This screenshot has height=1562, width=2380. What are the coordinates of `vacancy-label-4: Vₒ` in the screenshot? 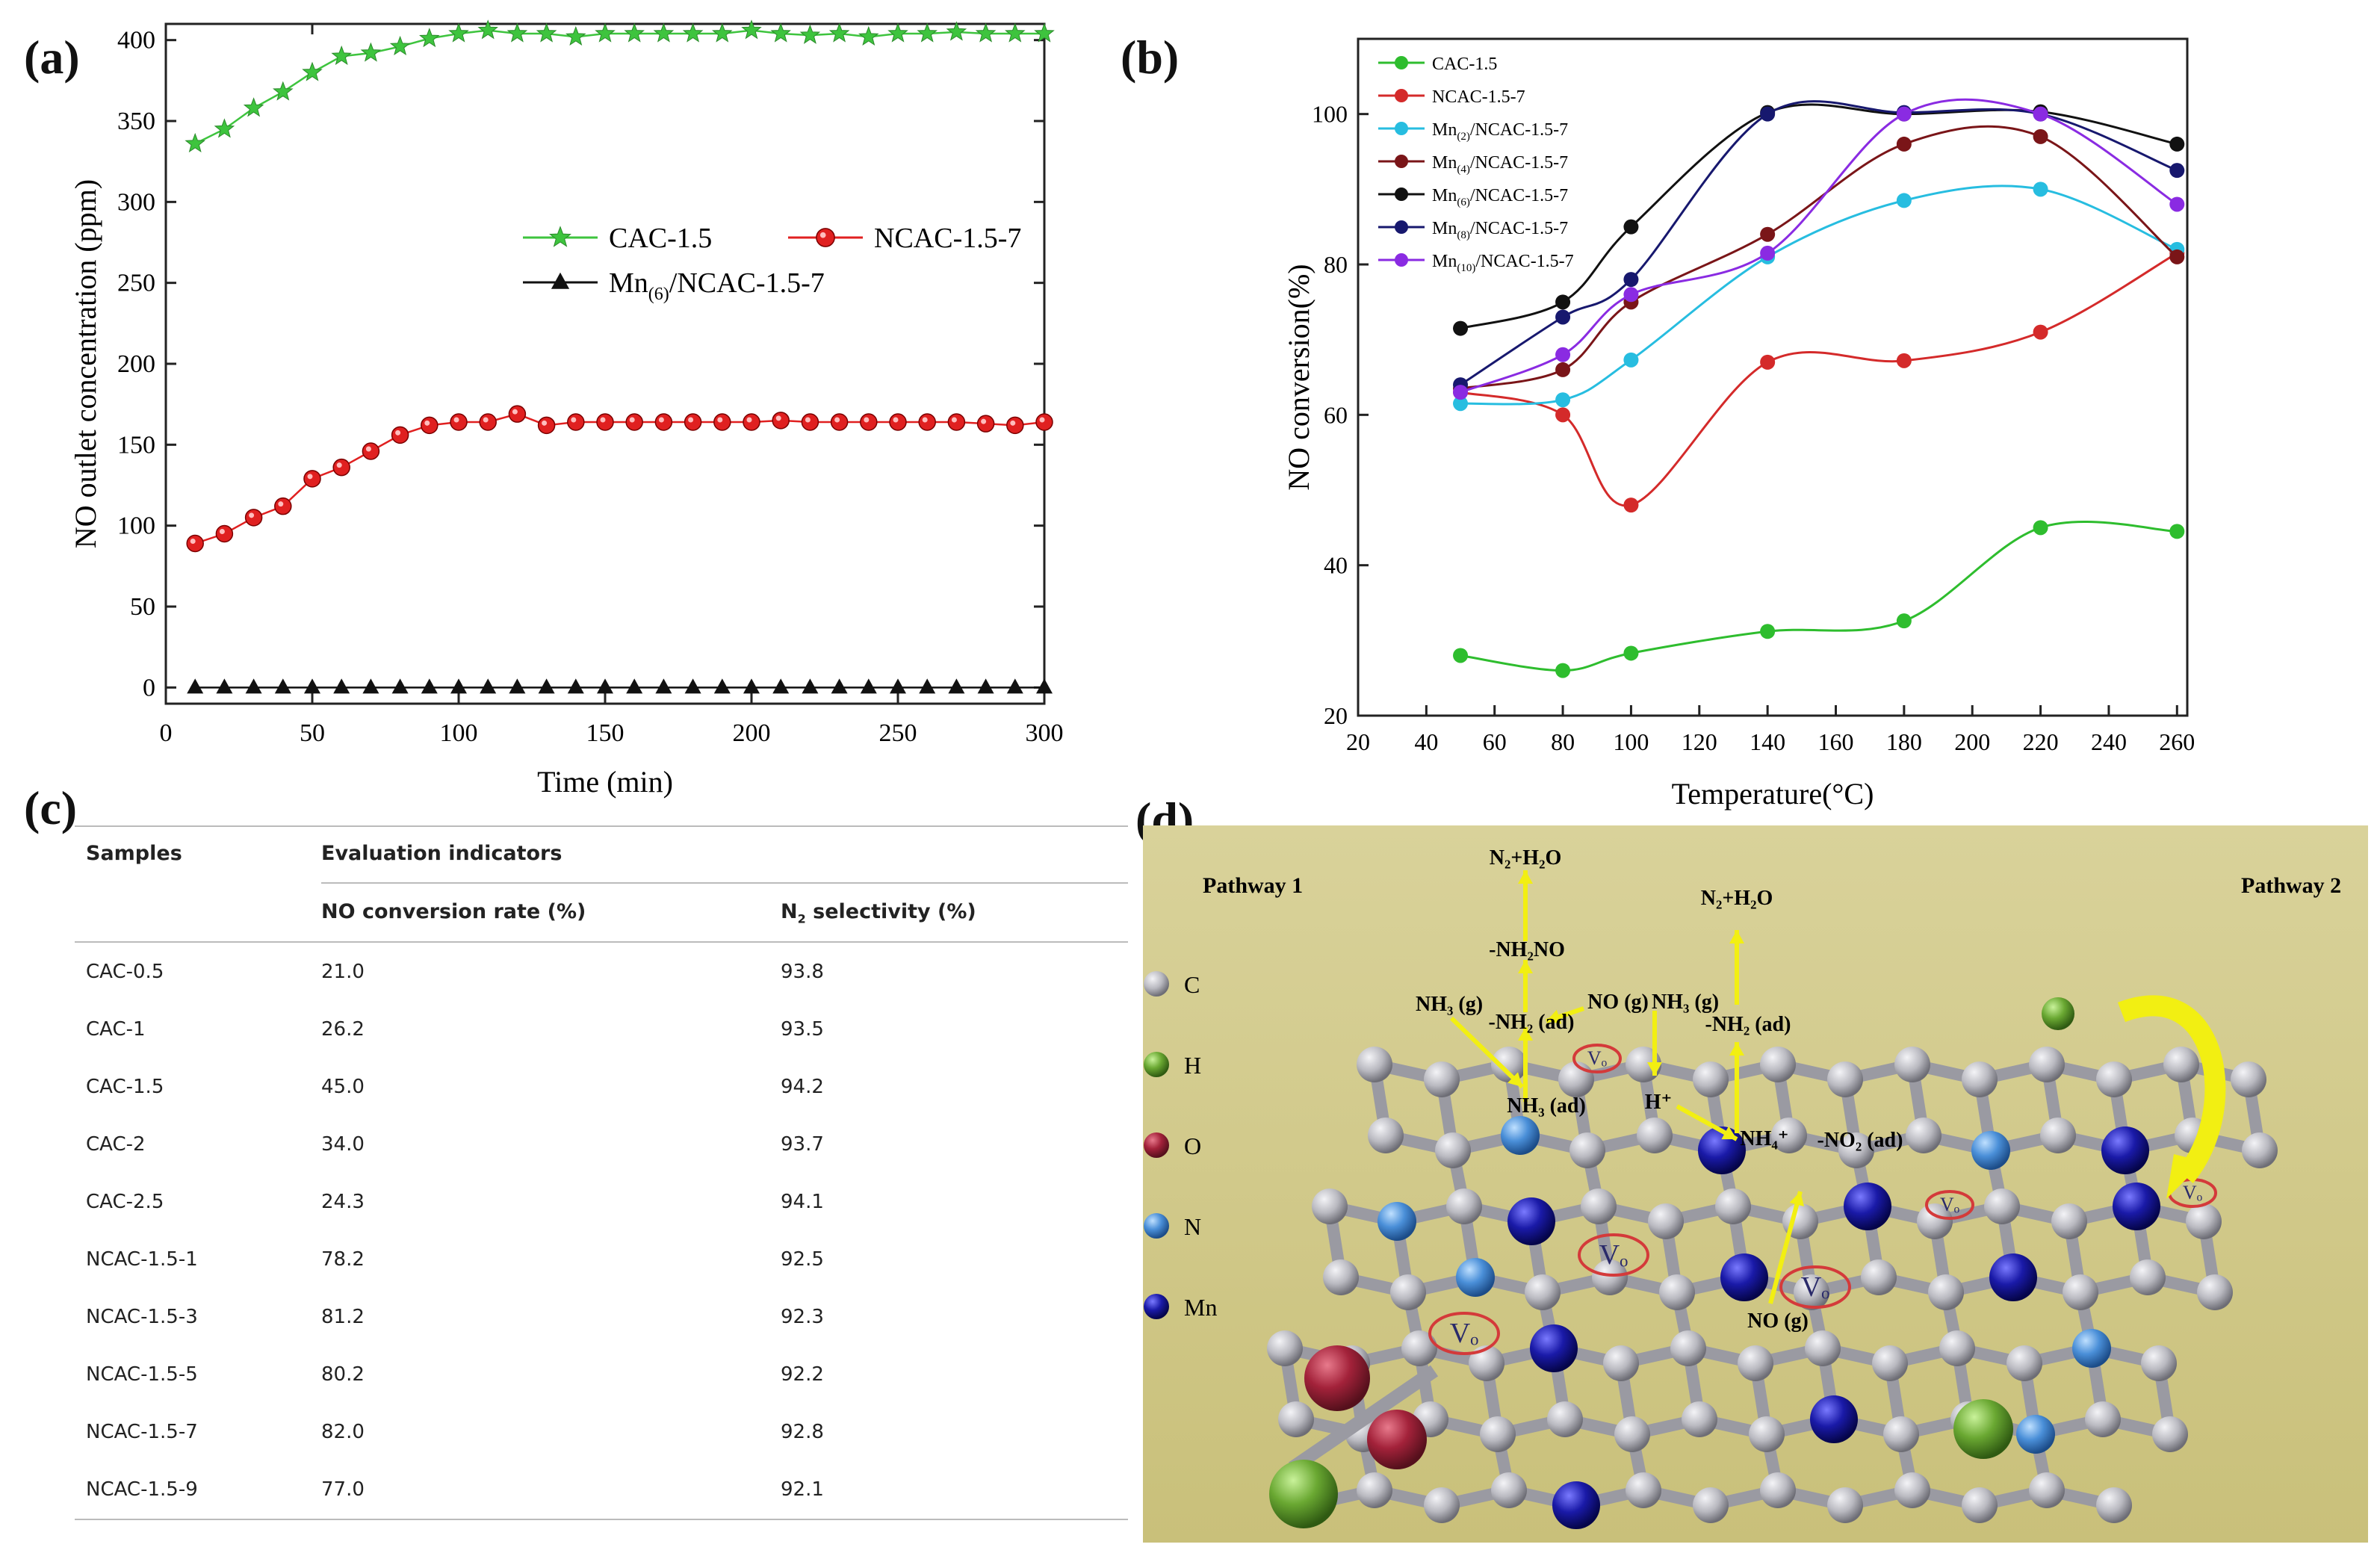 It's located at (1597, 1058).